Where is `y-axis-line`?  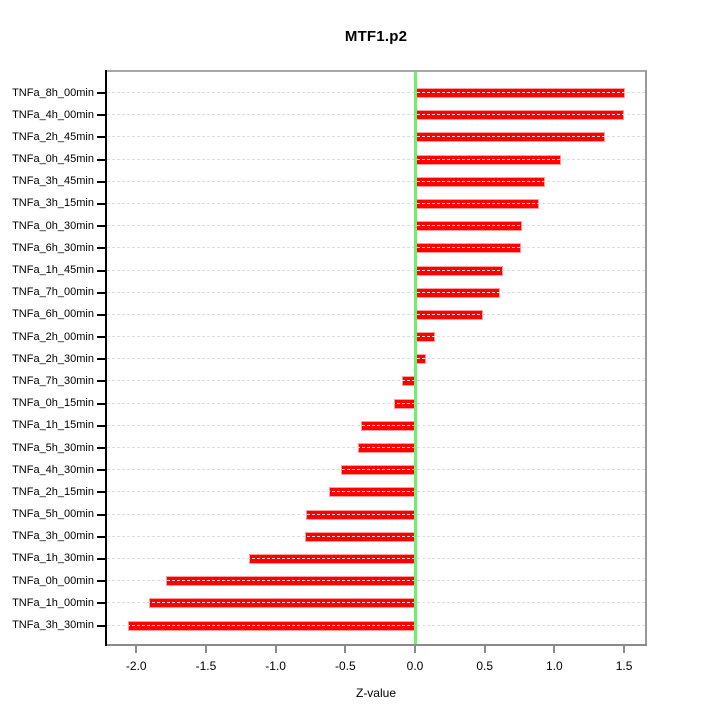 y-axis-line is located at coordinates (106, 358).